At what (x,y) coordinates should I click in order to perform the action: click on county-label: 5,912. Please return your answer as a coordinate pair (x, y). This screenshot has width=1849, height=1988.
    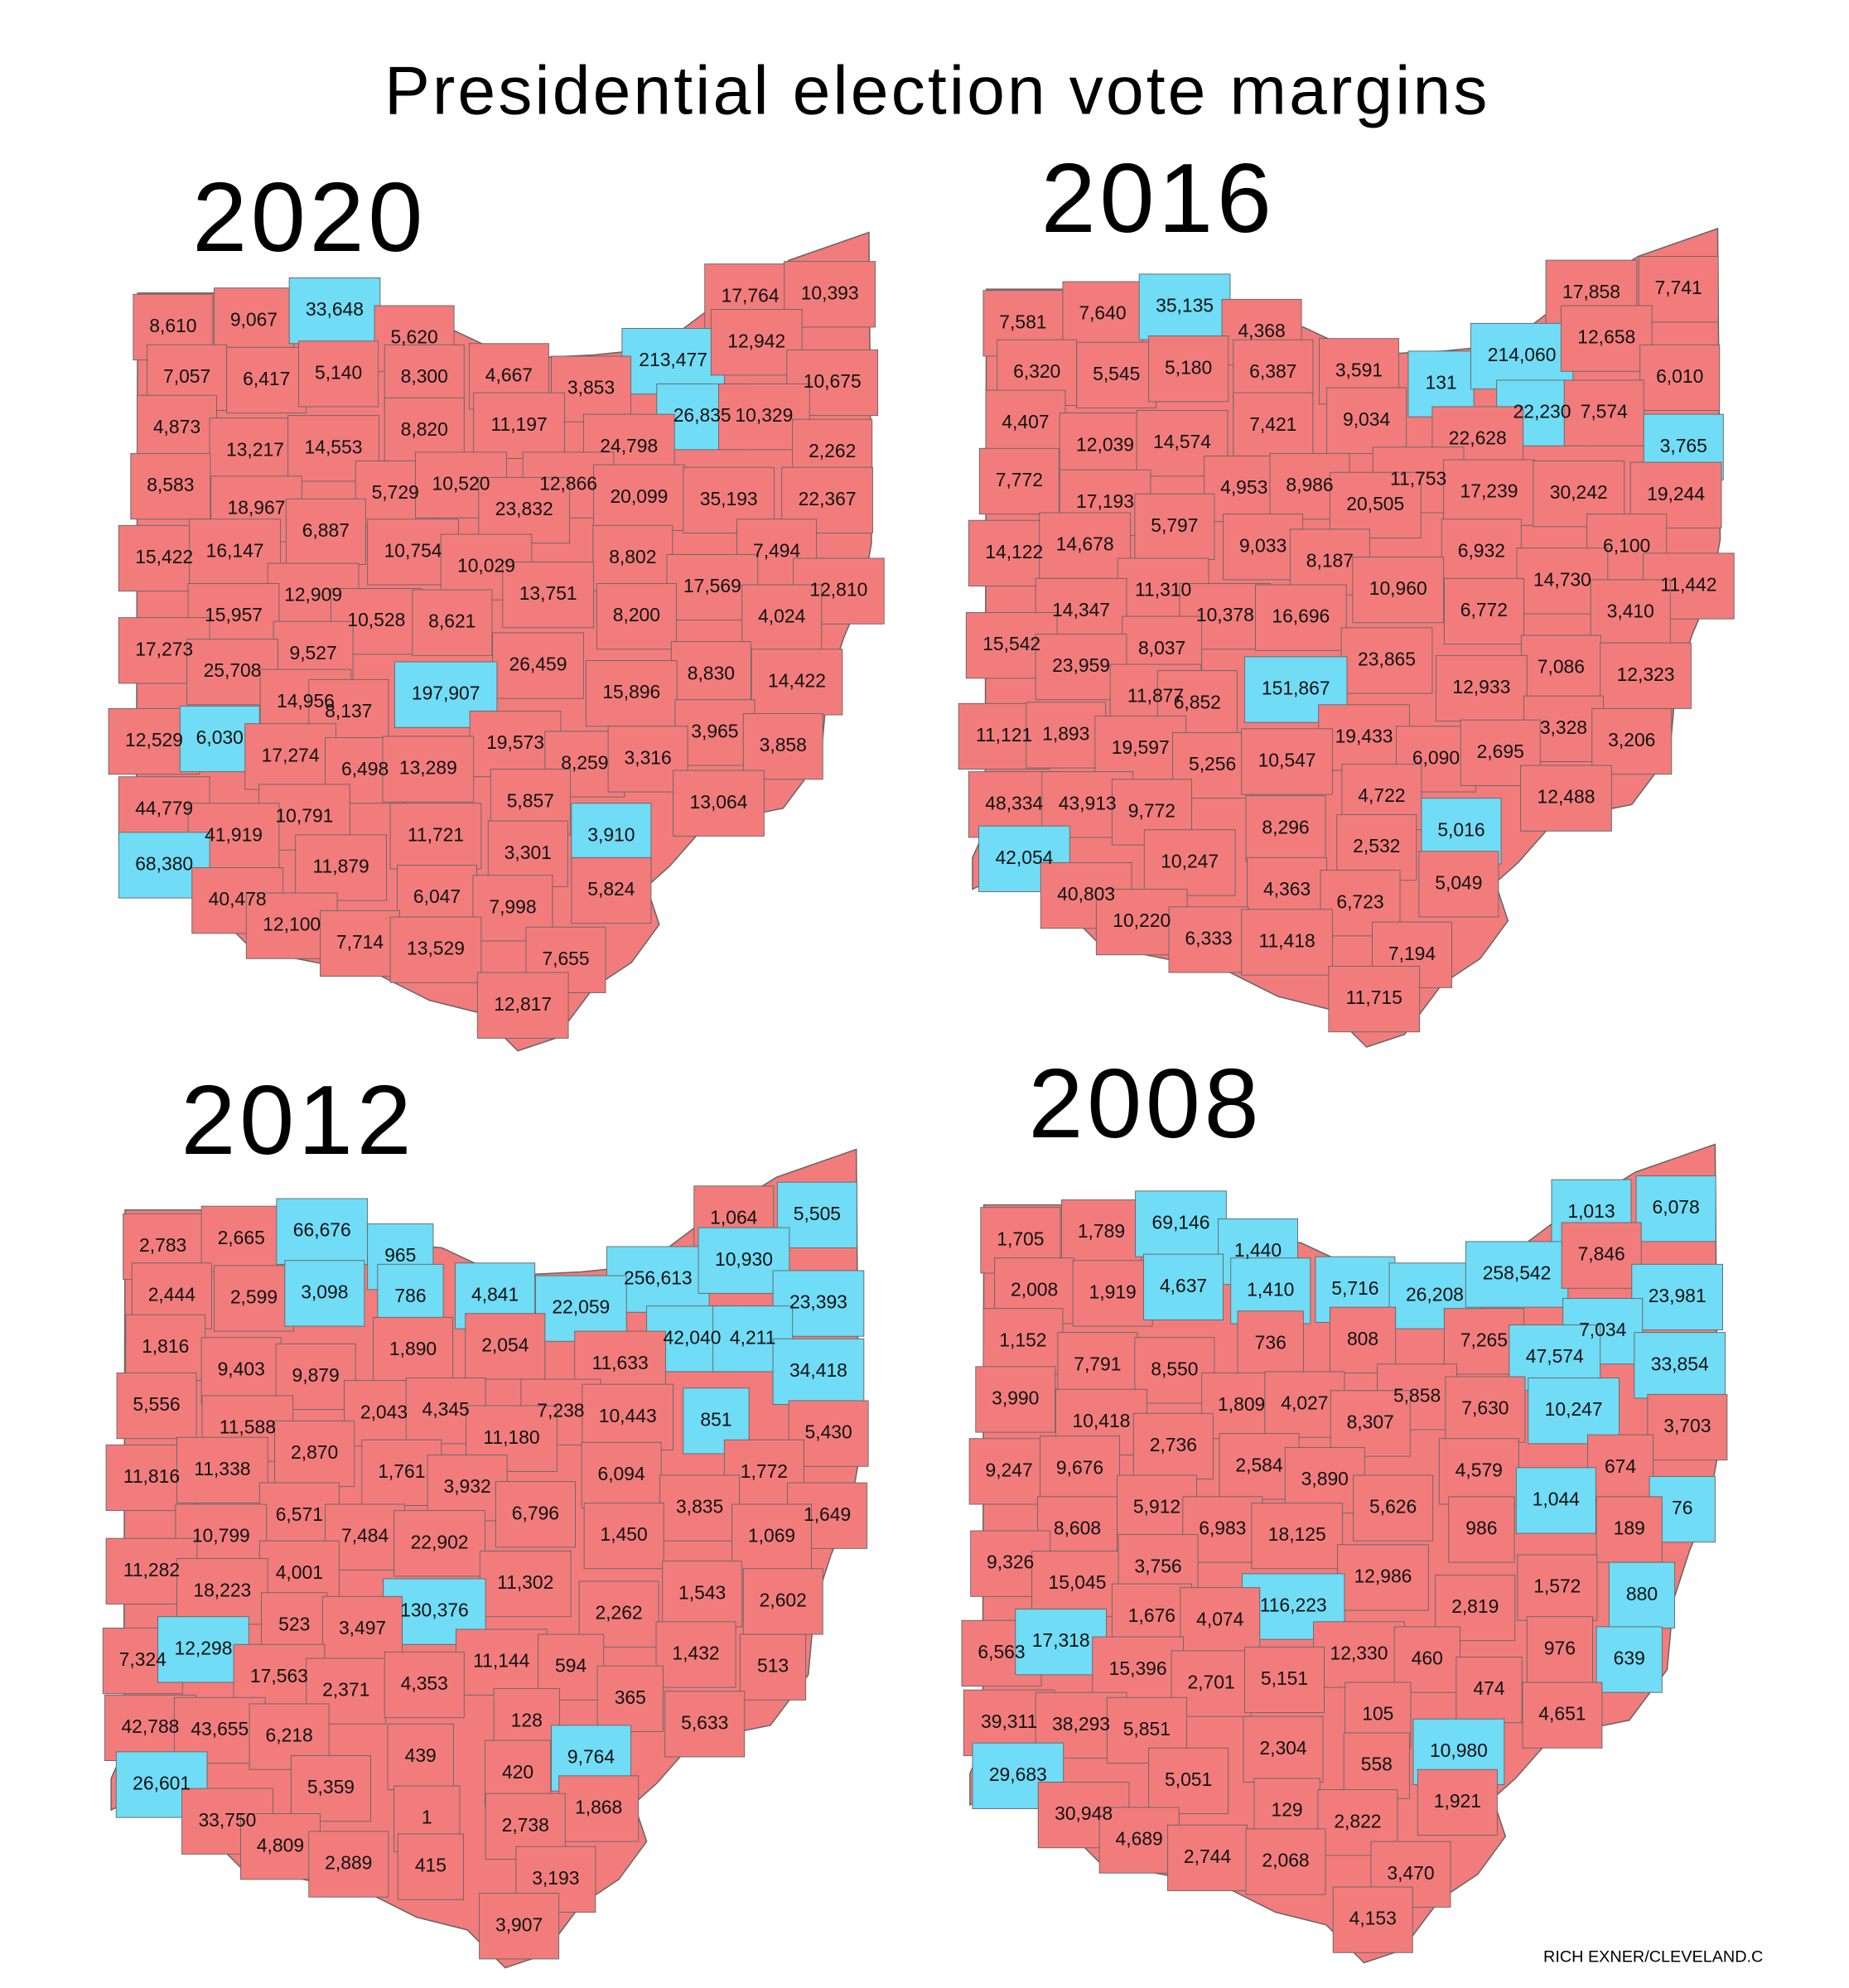
    Looking at the image, I should click on (1156, 1507).